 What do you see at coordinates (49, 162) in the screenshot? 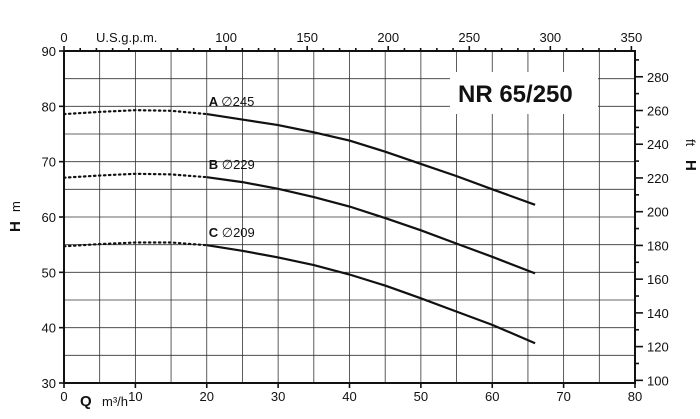
I see `y-tick-label: 70` at bounding box center [49, 162].